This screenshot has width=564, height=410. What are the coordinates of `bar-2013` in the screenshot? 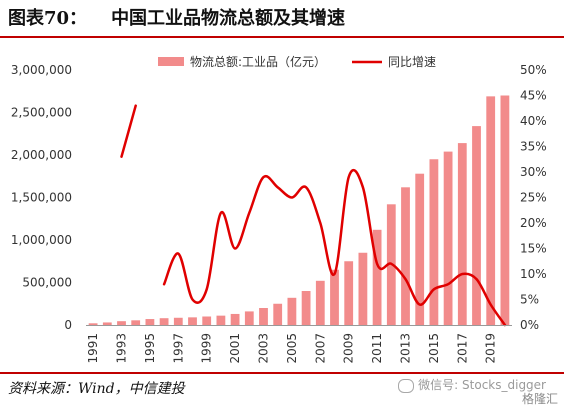 It's located at (405, 256).